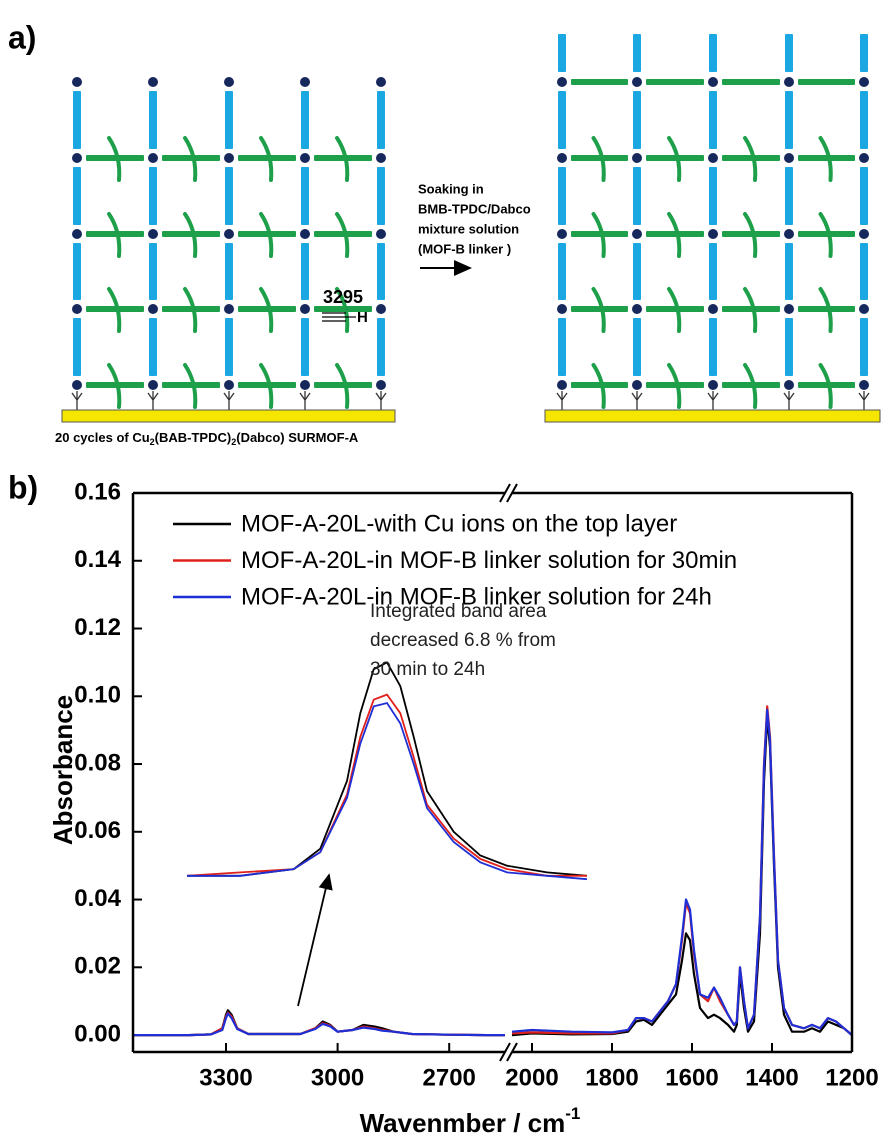  Describe the element at coordinates (193, 437) in the screenshot. I see `caption-part: (BAB-TPDC)` at that location.